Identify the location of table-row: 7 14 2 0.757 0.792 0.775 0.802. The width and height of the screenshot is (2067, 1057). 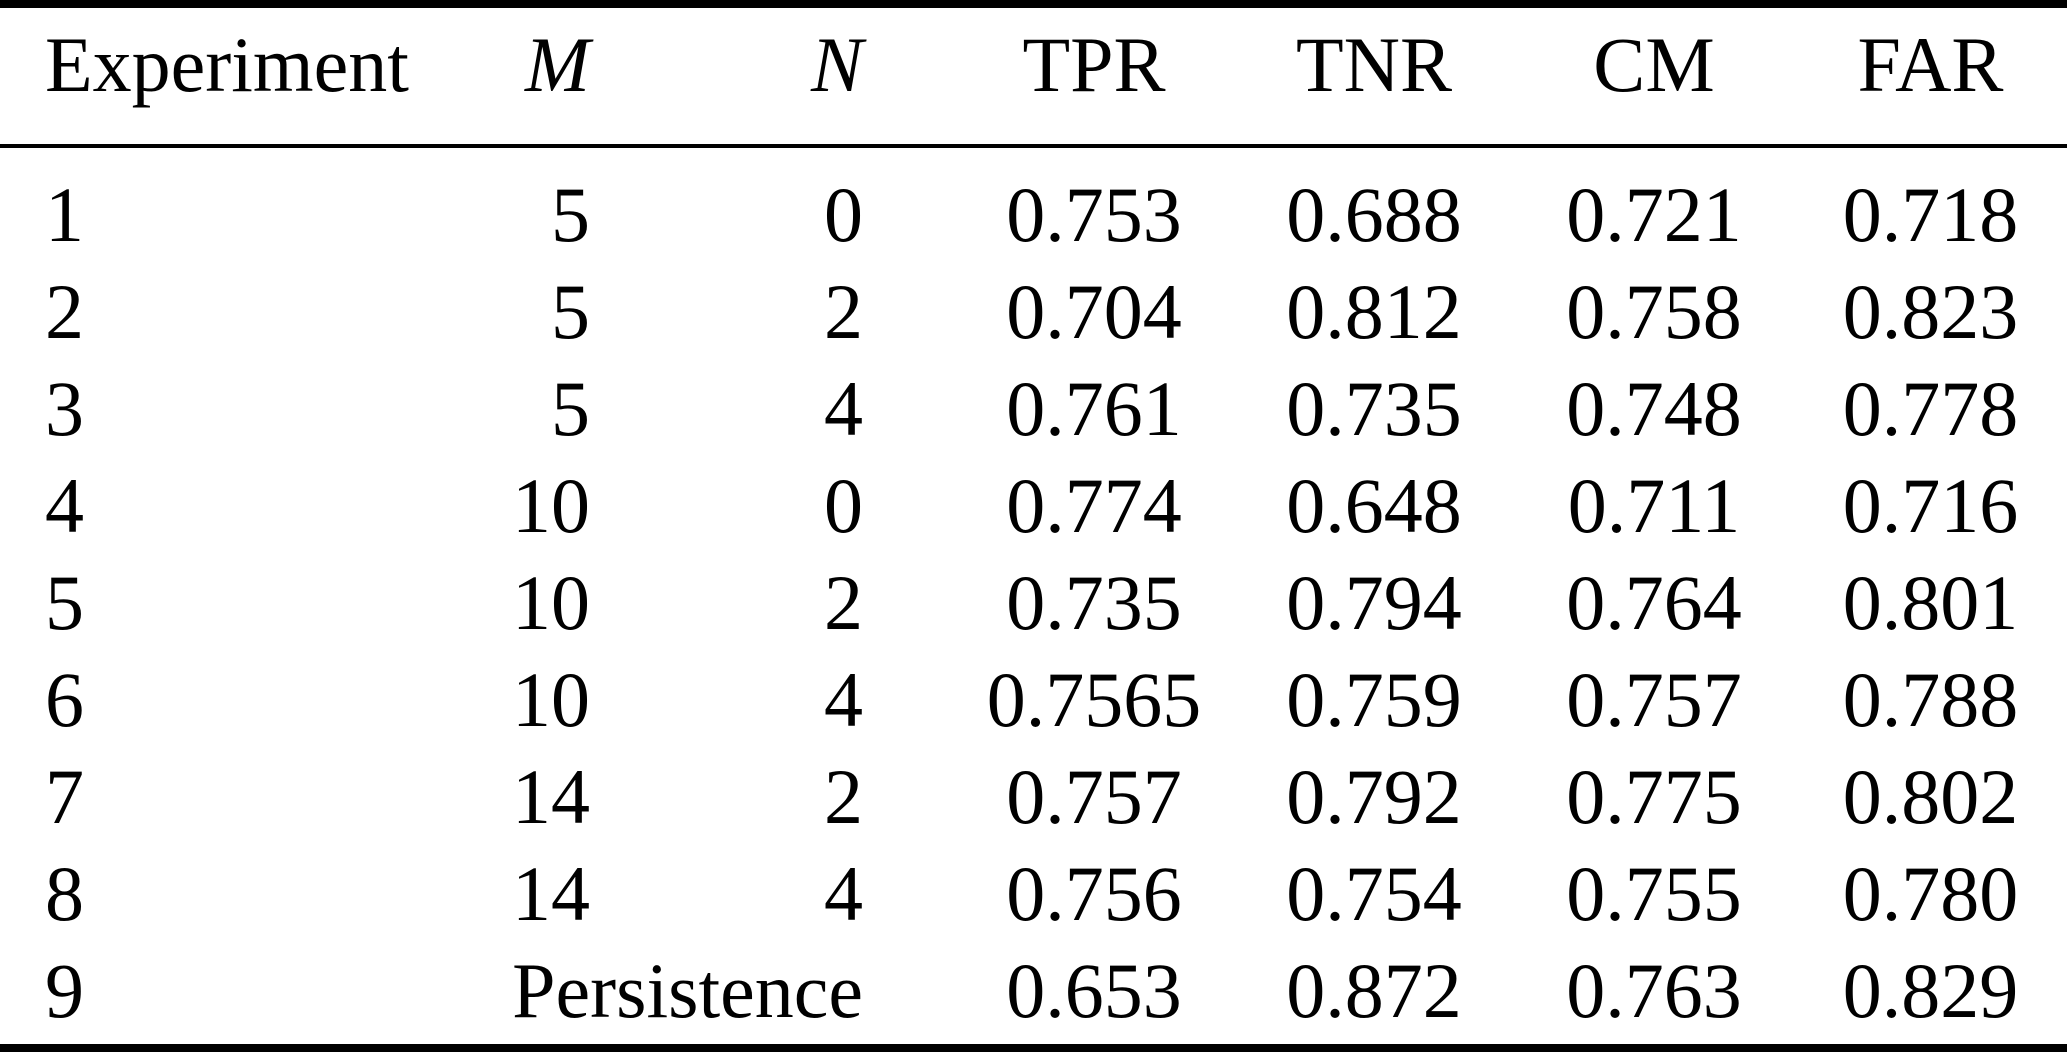
(1033, 785).